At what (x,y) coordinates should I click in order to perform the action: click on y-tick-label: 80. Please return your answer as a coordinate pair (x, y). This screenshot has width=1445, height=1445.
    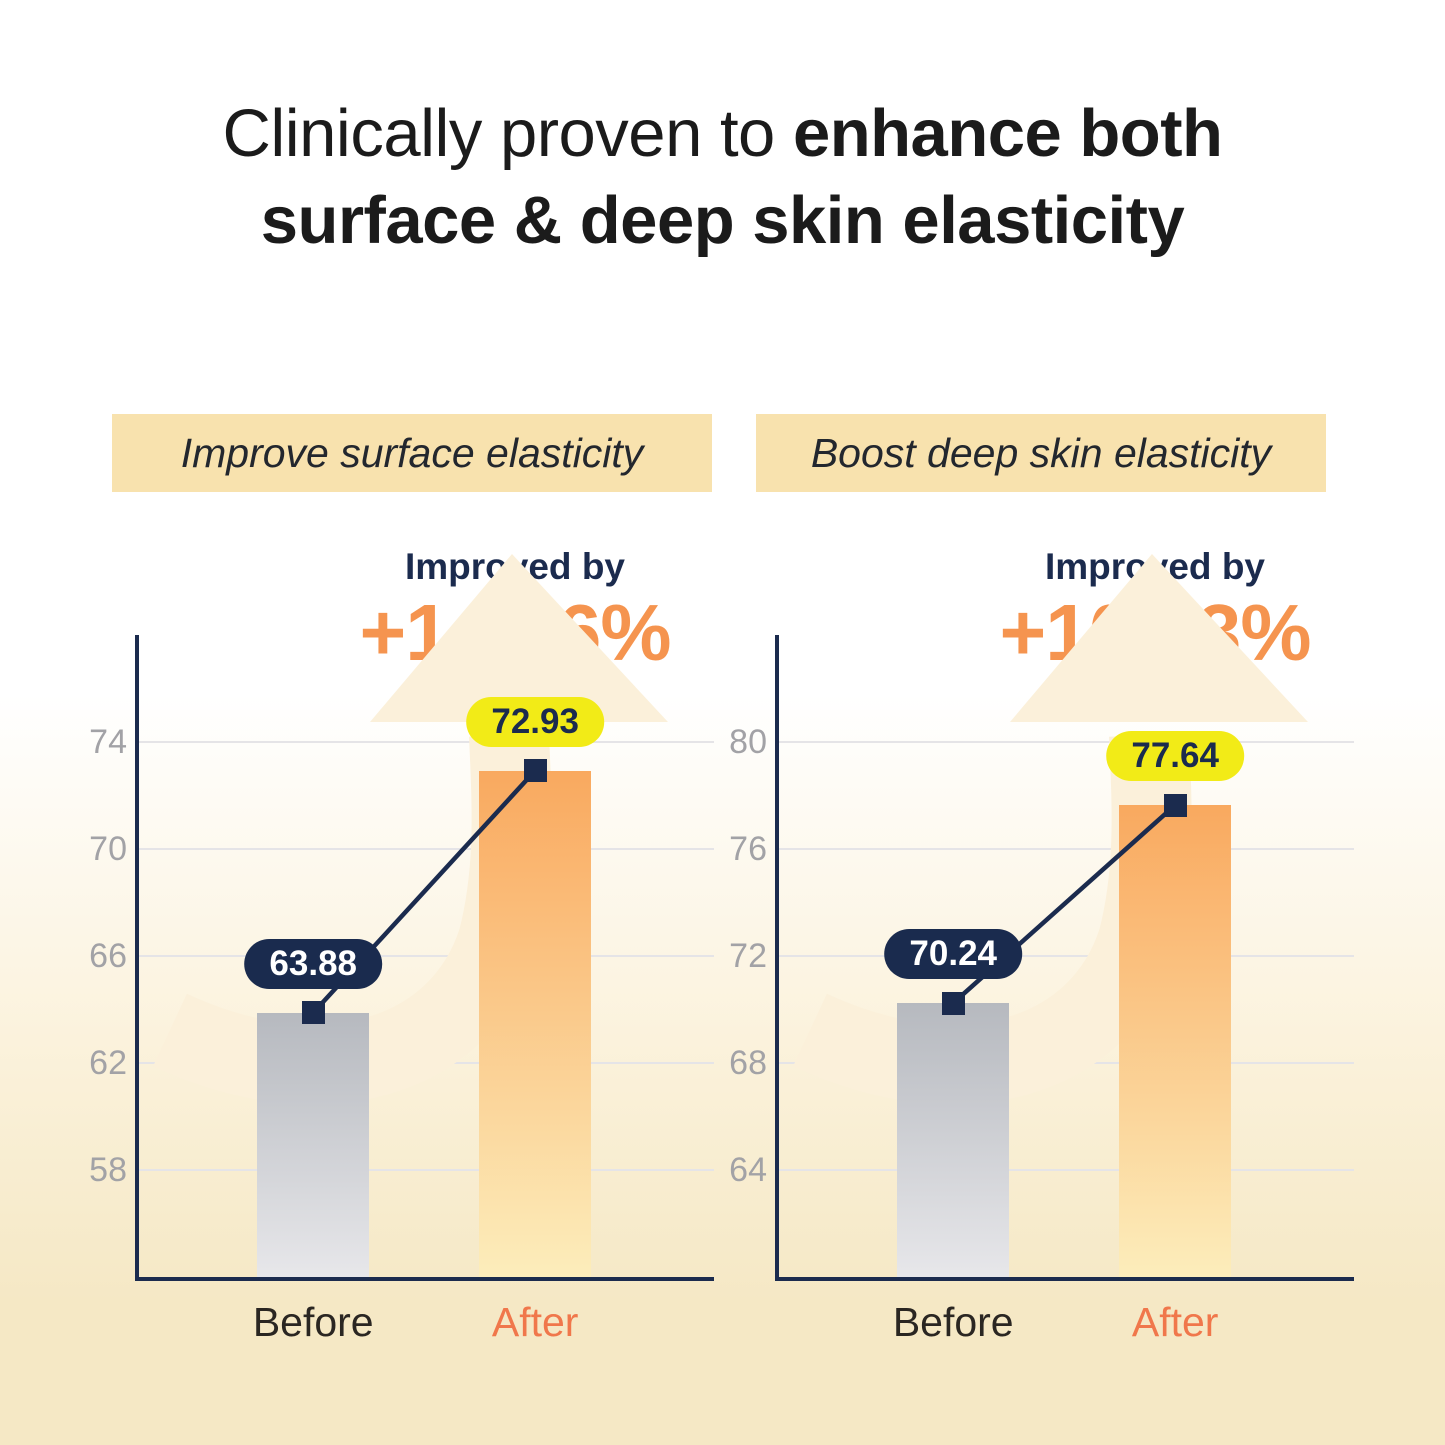
    Looking at the image, I should click on (748, 742).